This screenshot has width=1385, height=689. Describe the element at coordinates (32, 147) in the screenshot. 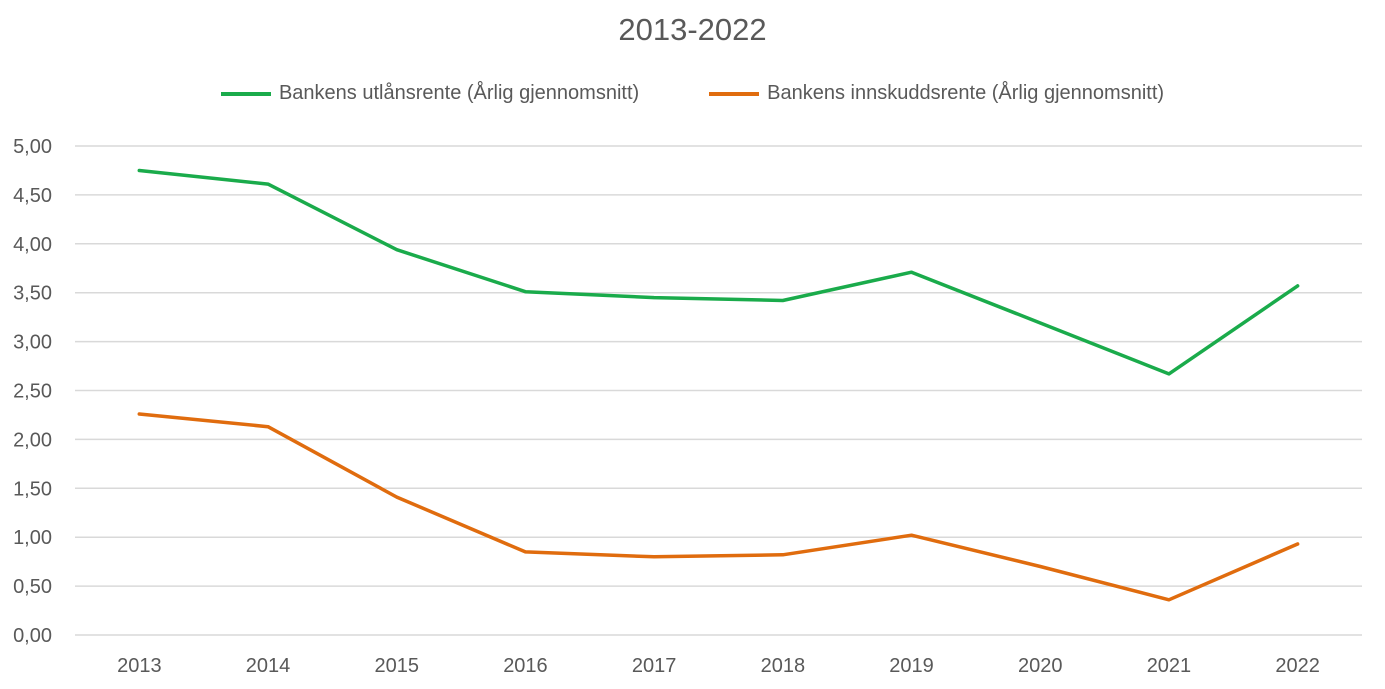

I see `y-tick-label: 5,00` at that location.